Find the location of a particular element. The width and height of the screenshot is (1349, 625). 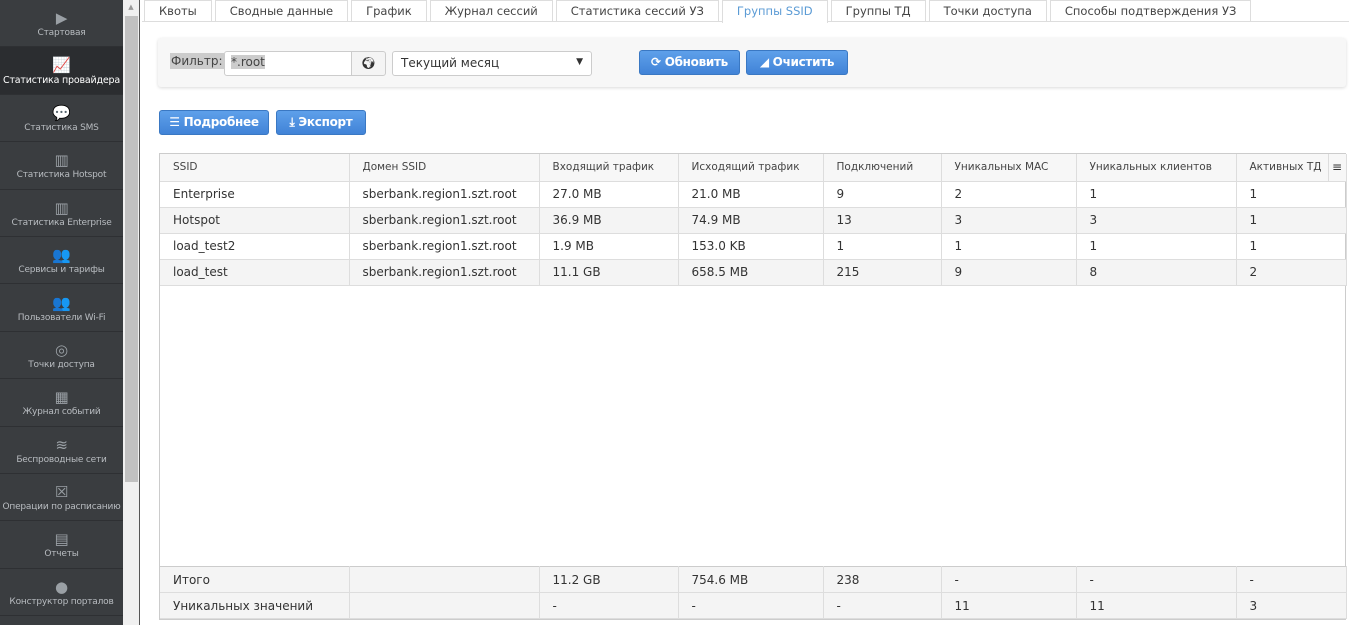

column-header: SSID is located at coordinates (255, 168).